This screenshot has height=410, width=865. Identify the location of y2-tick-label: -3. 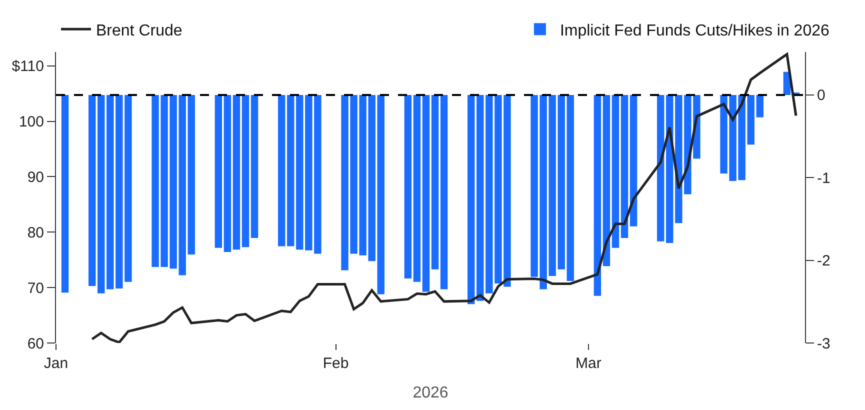
(823, 343).